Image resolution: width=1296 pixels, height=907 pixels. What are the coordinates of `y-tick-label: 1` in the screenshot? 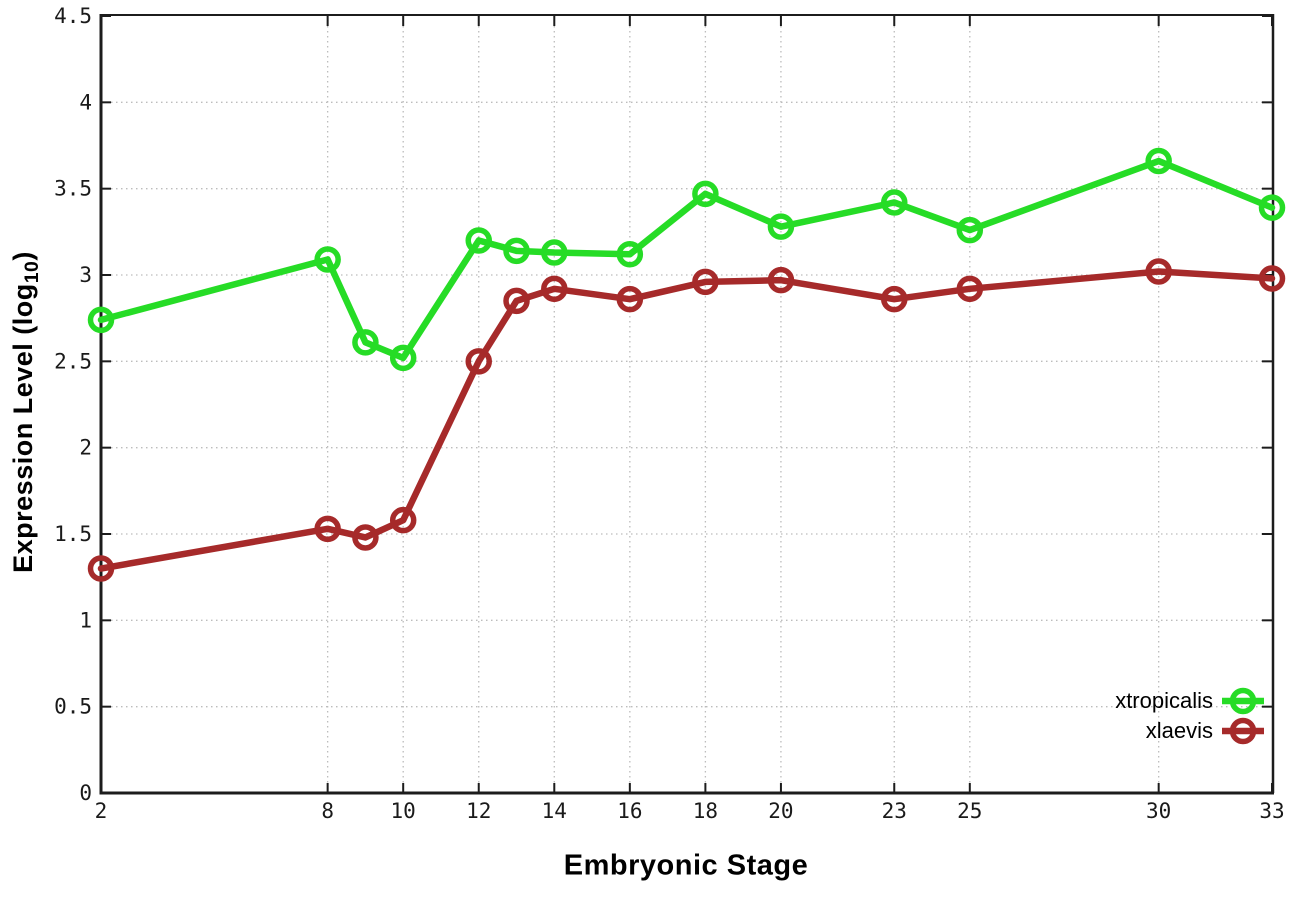 It's located at (85, 620).